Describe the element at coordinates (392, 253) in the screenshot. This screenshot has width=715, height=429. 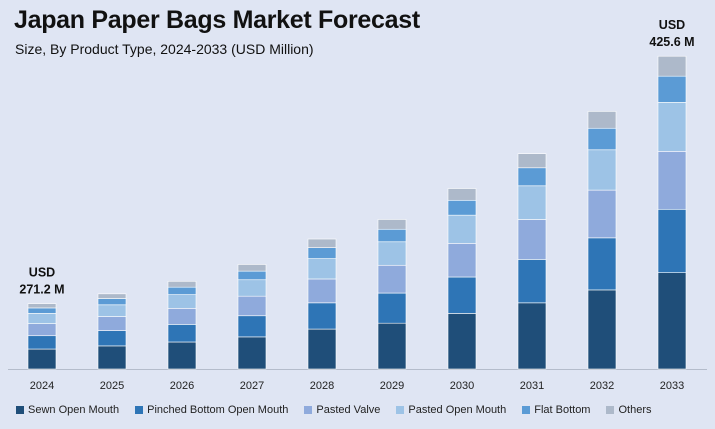
I see `bar-segment-2029-pasted-open-mouth` at that location.